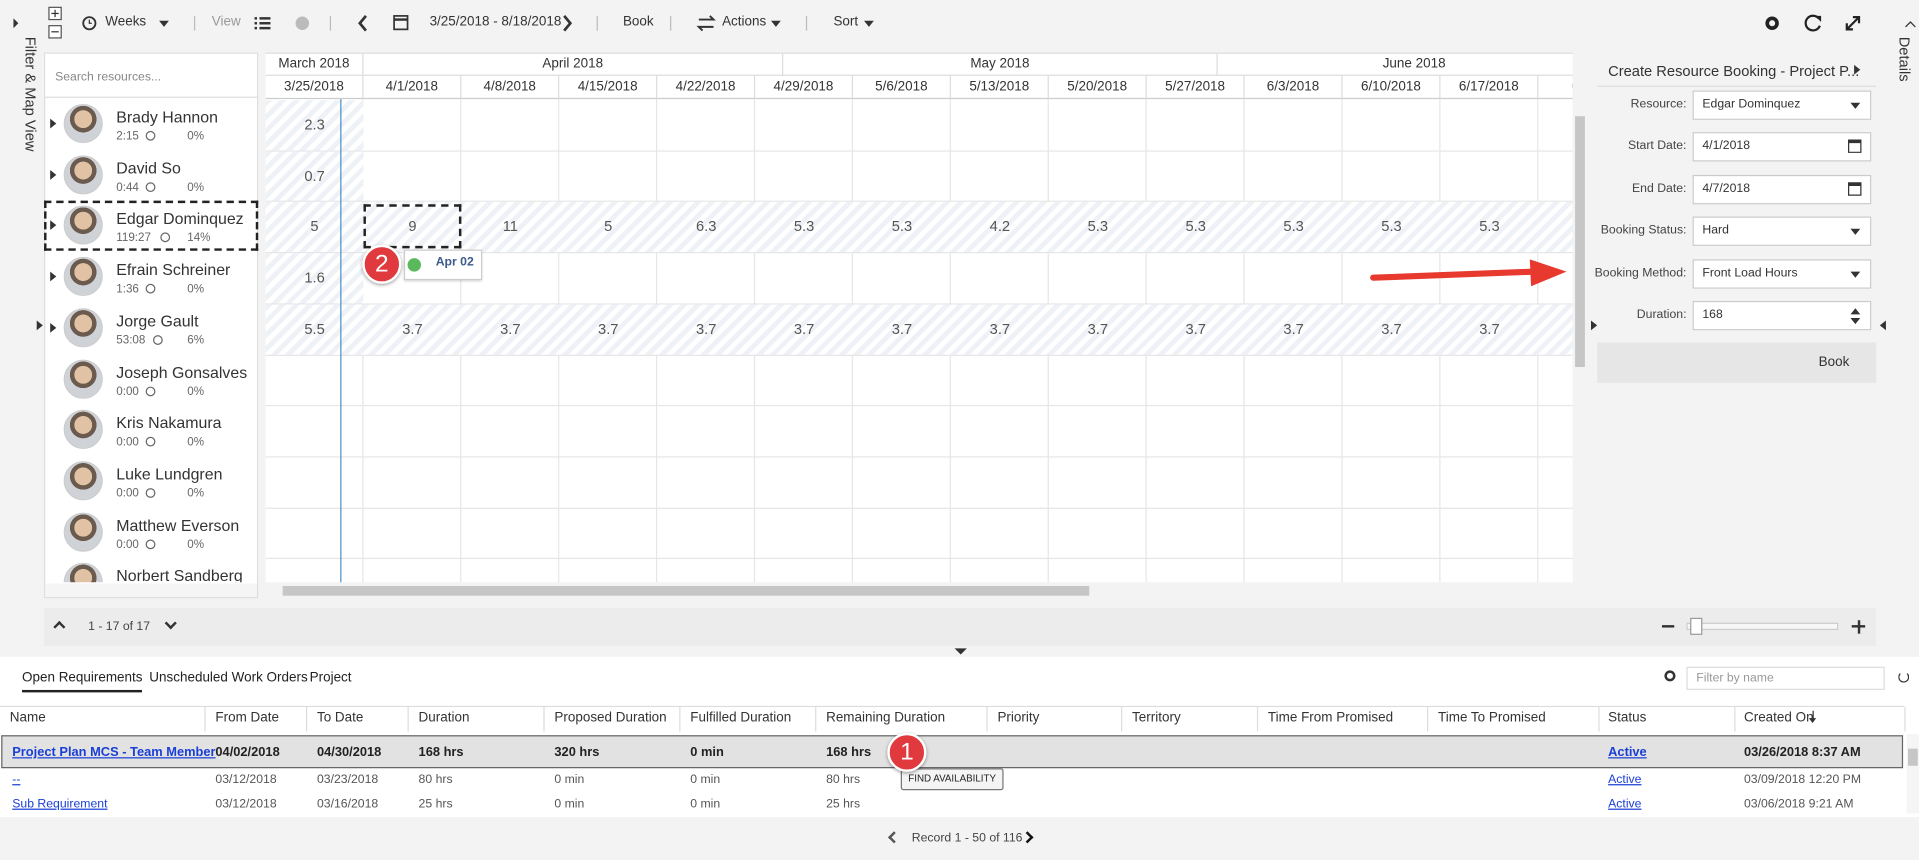 The image size is (1919, 860). I want to click on tab: Project, so click(330, 678).